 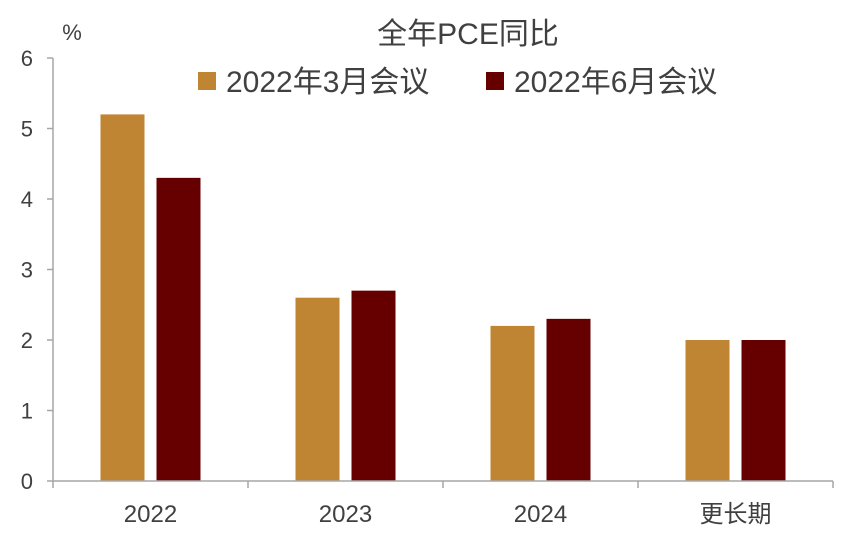 I want to click on y-tick-label: 3, so click(x=27, y=270).